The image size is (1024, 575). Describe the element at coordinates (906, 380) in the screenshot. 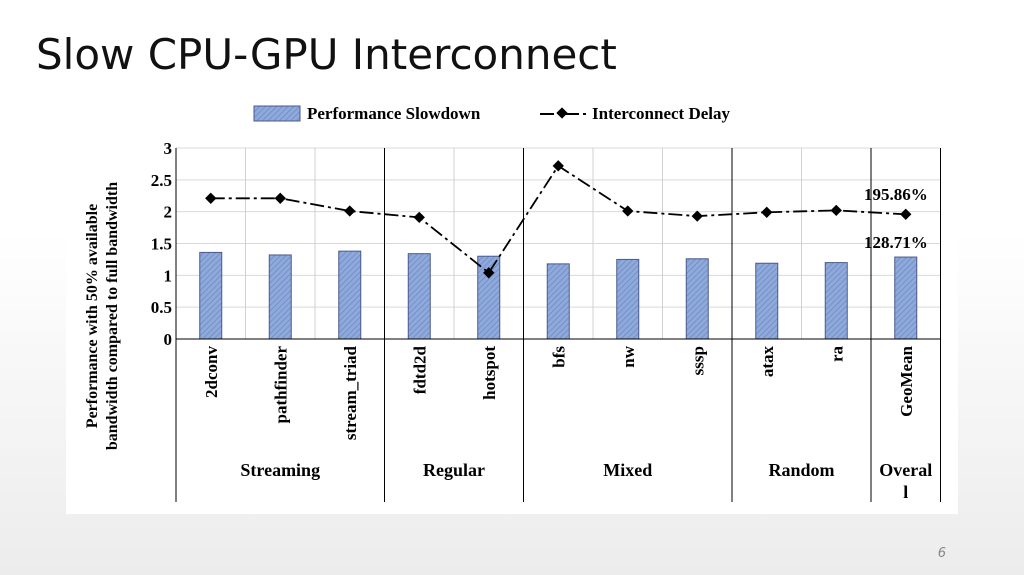

I see `category-label-GeoMean: GeoMean` at that location.